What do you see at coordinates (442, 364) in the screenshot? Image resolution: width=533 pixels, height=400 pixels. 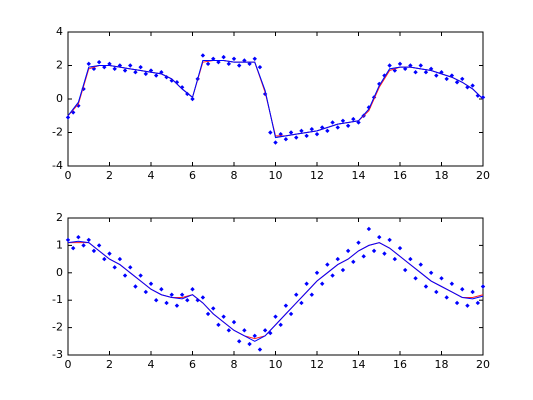 I see `x-tick-label: 18` at bounding box center [442, 364].